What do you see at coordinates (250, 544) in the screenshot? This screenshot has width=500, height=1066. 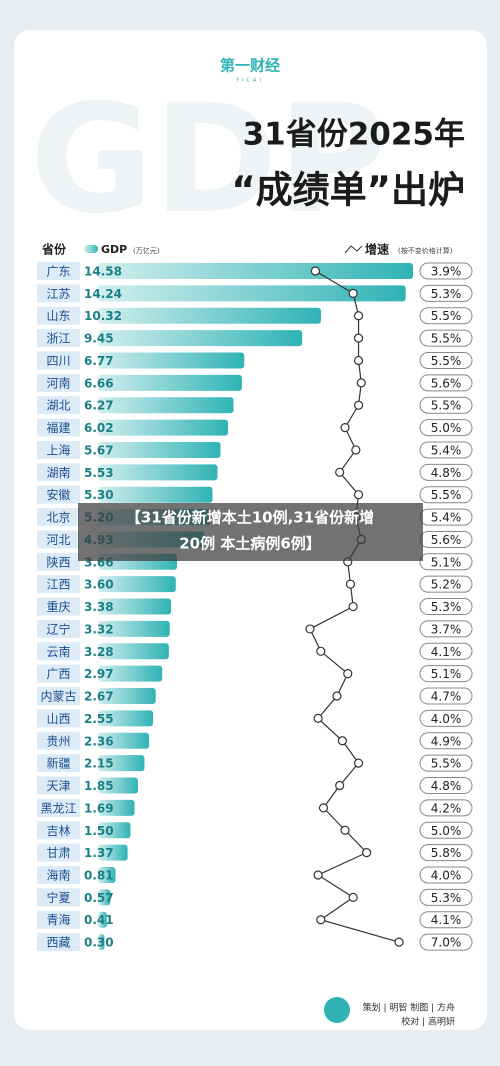 I see `overlay-text: 20例 本土病例6例】` at bounding box center [250, 544].